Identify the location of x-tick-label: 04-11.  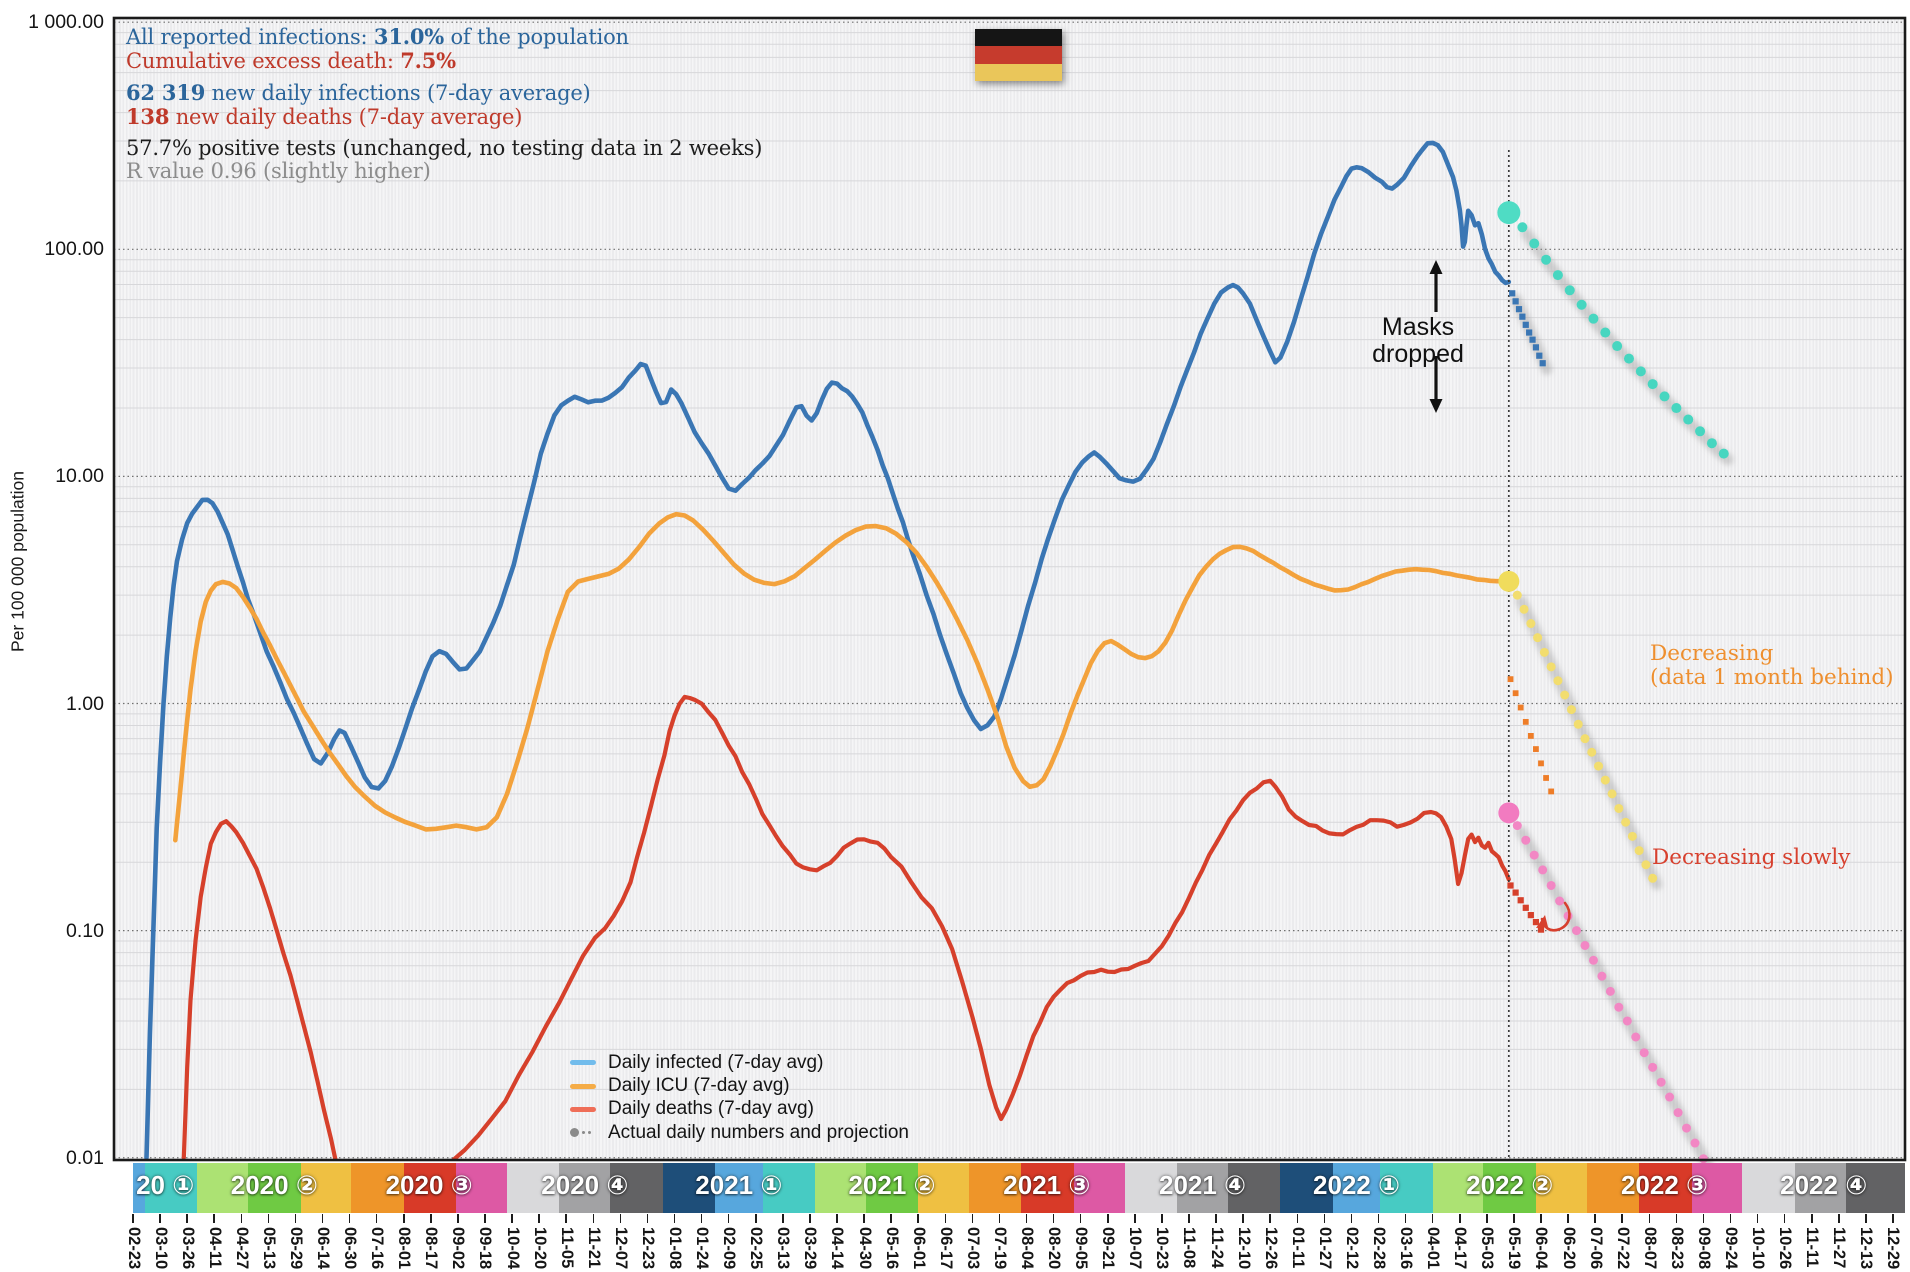
(214, 1248).